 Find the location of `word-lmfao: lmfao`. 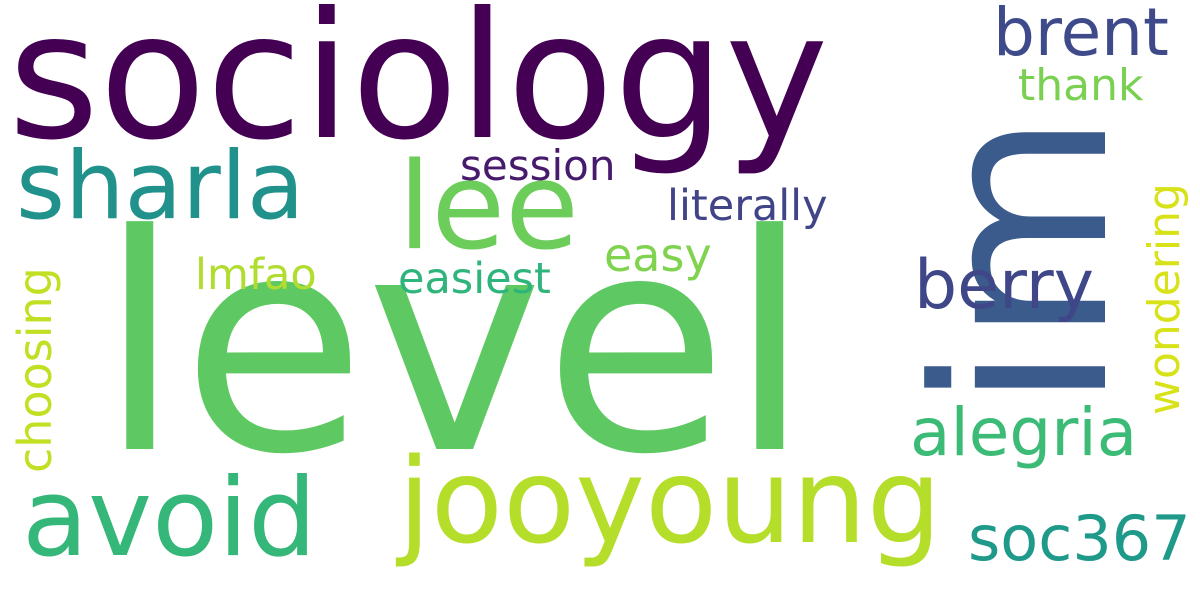

word-lmfao: lmfao is located at coordinates (256, 275).